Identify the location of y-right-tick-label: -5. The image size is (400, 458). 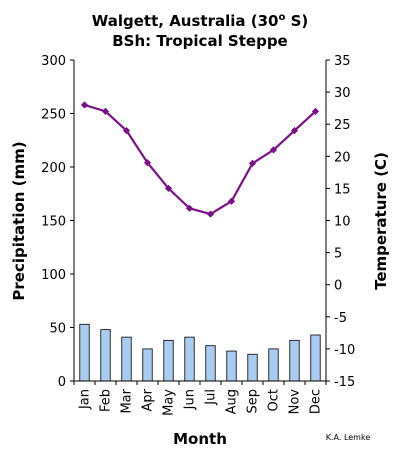
(340, 318).